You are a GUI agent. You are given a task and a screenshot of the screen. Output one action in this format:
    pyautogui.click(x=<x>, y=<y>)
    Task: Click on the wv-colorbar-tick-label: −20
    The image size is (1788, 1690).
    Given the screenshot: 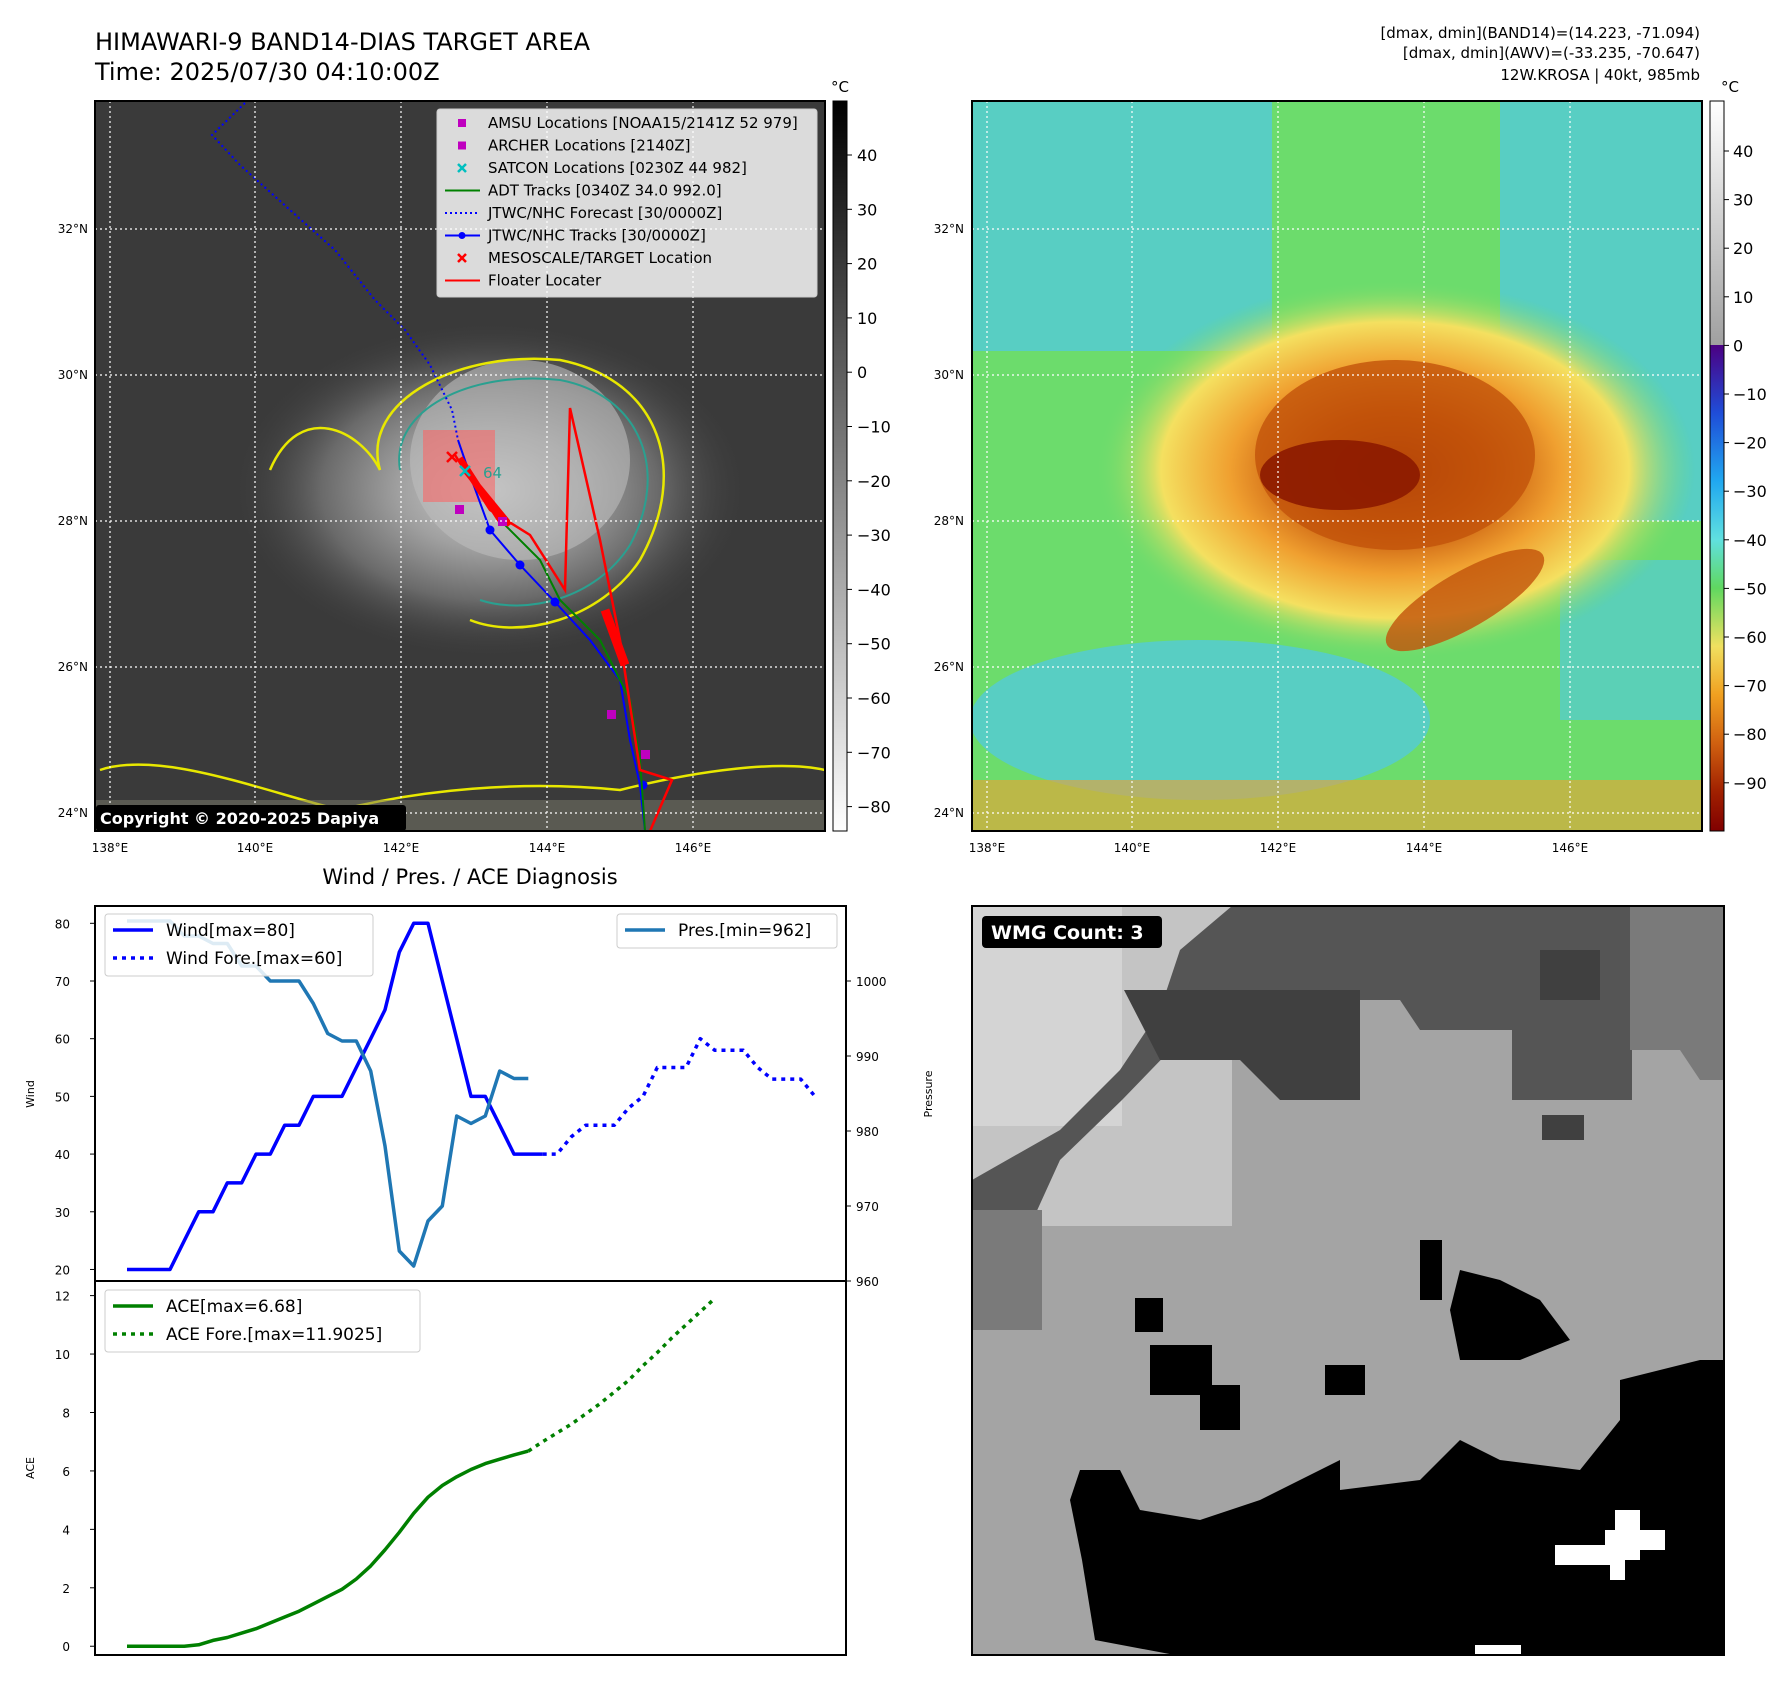 What is the action you would take?
    pyautogui.click(x=1750, y=443)
    